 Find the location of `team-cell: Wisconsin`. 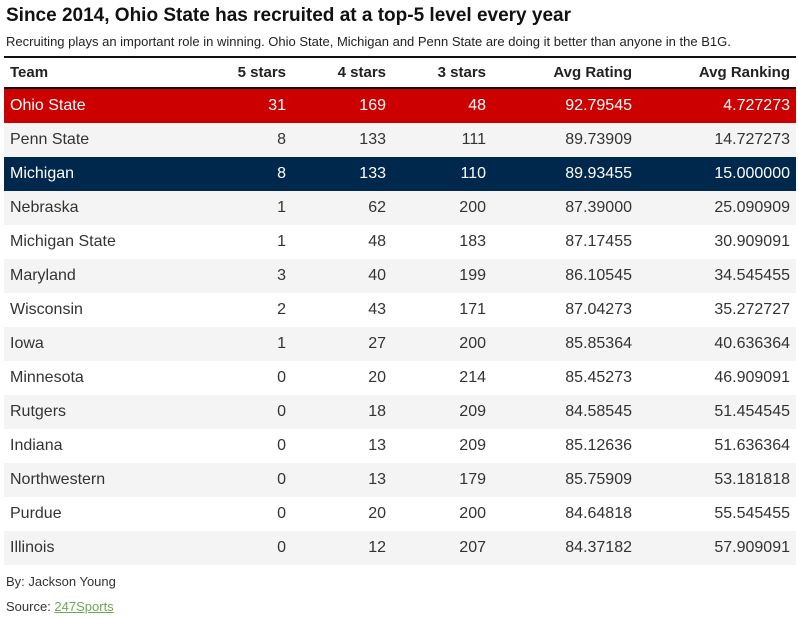

team-cell: Wisconsin is located at coordinates (46, 309).